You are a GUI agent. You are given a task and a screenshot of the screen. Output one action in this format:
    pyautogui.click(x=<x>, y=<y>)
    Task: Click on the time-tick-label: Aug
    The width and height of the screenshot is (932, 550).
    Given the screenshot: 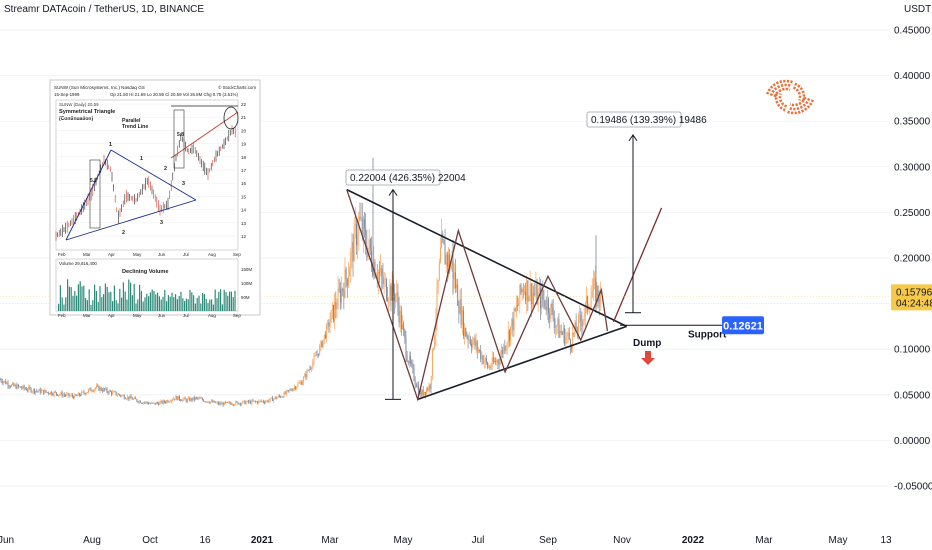 What is the action you would take?
    pyautogui.click(x=92, y=540)
    